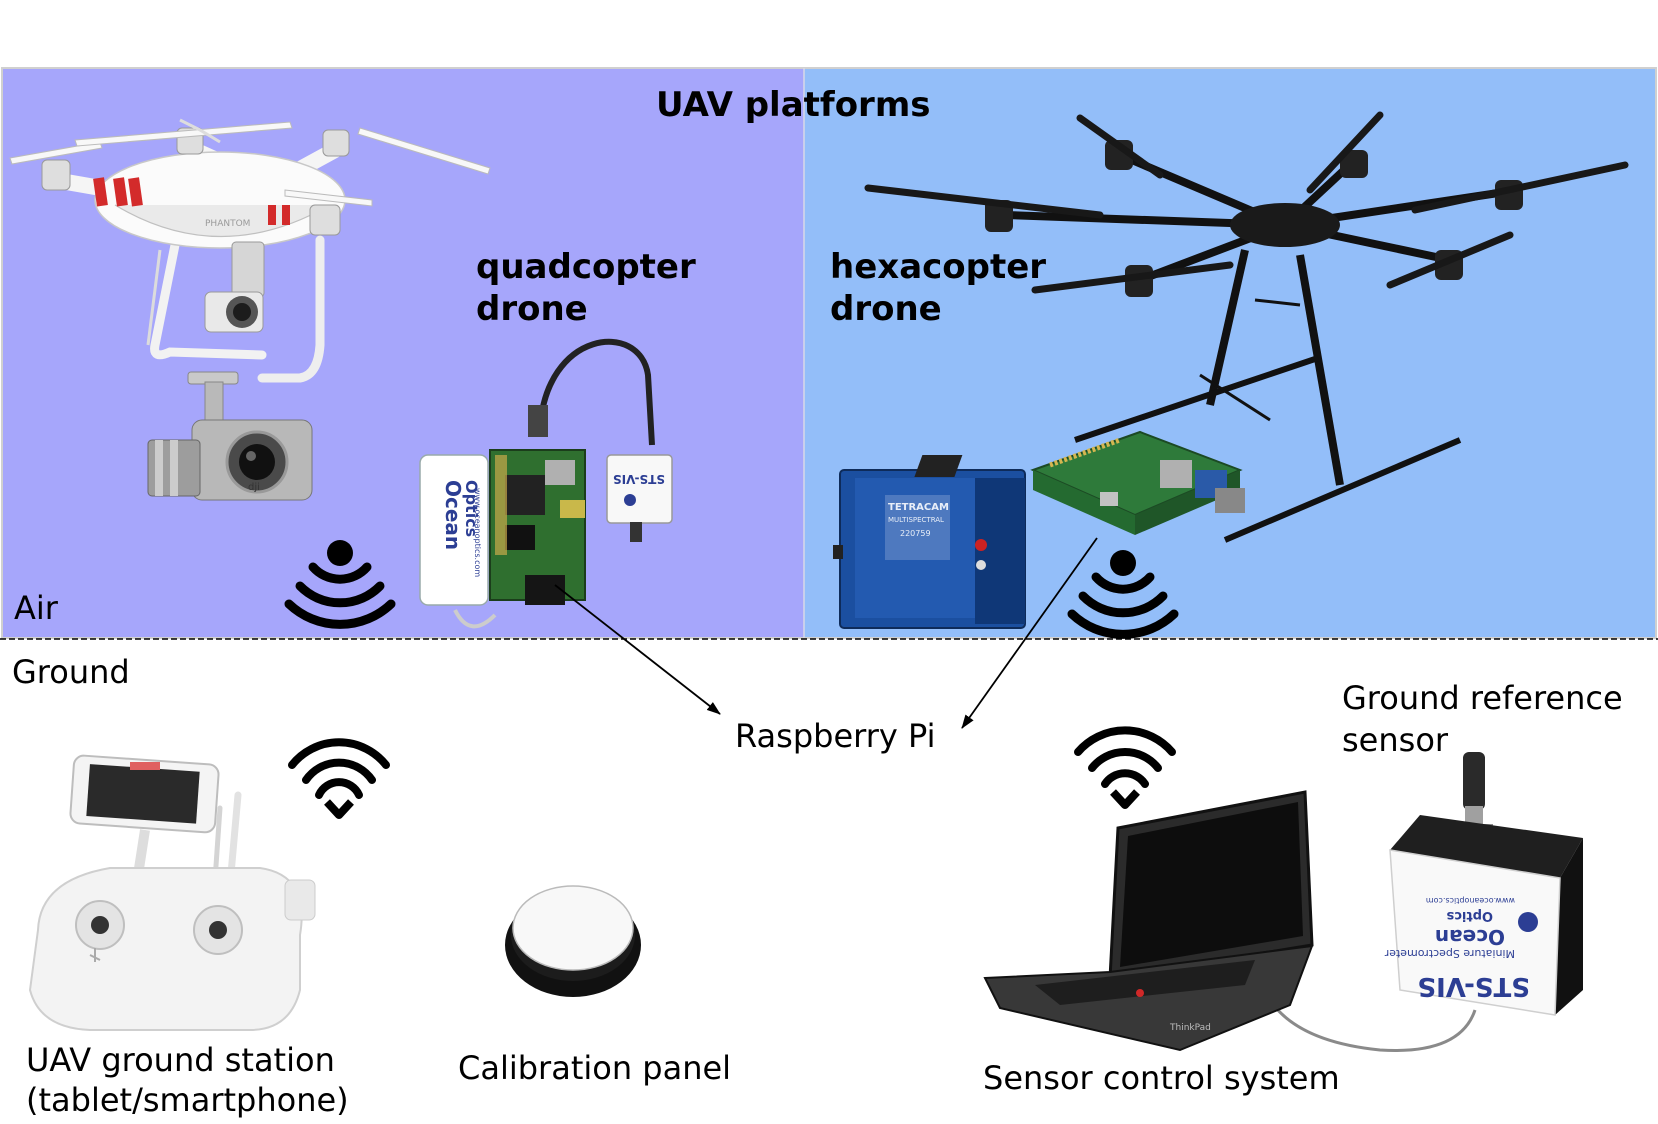 The height and width of the screenshot is (1124, 1658). Describe the element at coordinates (1473, 986) in the screenshot. I see `sts-vis-text-cube: STS-VIS` at that location.